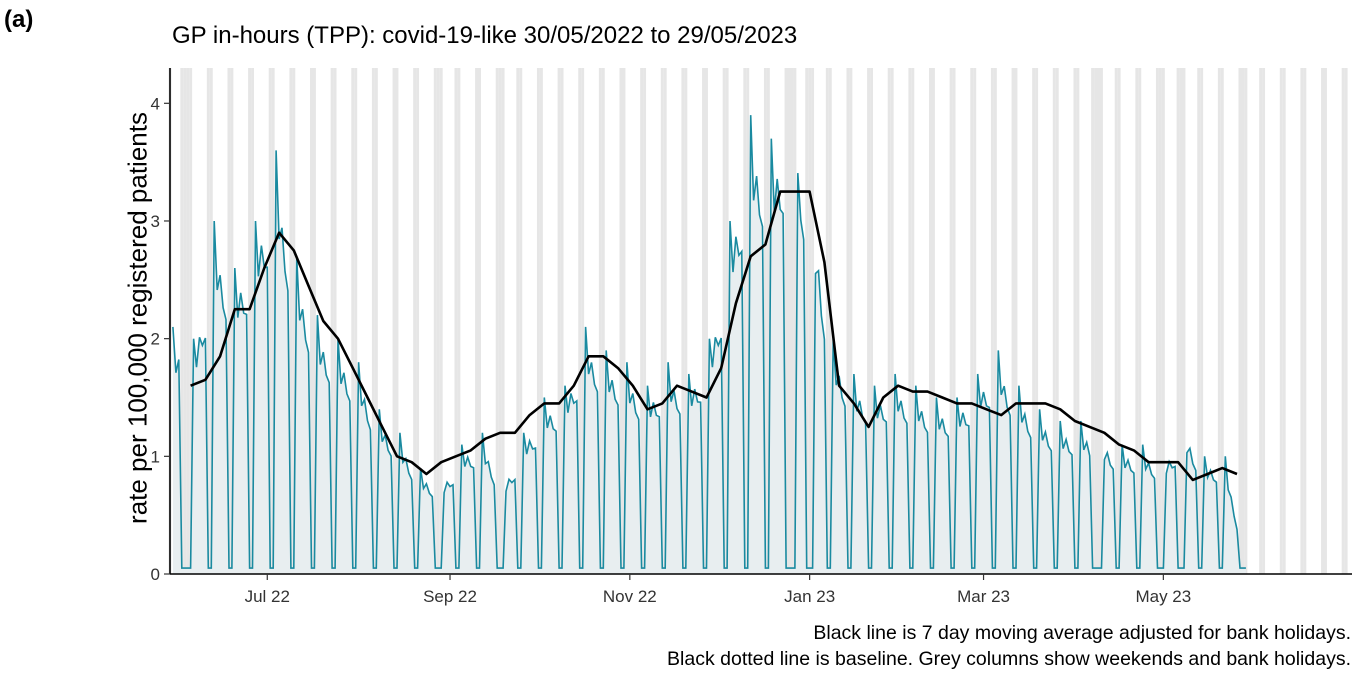 The width and height of the screenshot is (1367, 674). What do you see at coordinates (267, 596) in the screenshot?
I see `x-tick-label: Jul 22` at bounding box center [267, 596].